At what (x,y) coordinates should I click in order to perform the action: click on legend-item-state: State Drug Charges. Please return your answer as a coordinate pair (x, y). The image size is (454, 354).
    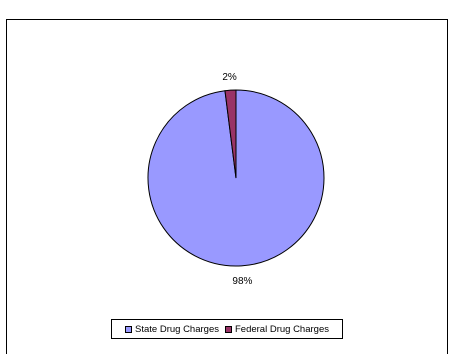
    Looking at the image, I should click on (172, 329).